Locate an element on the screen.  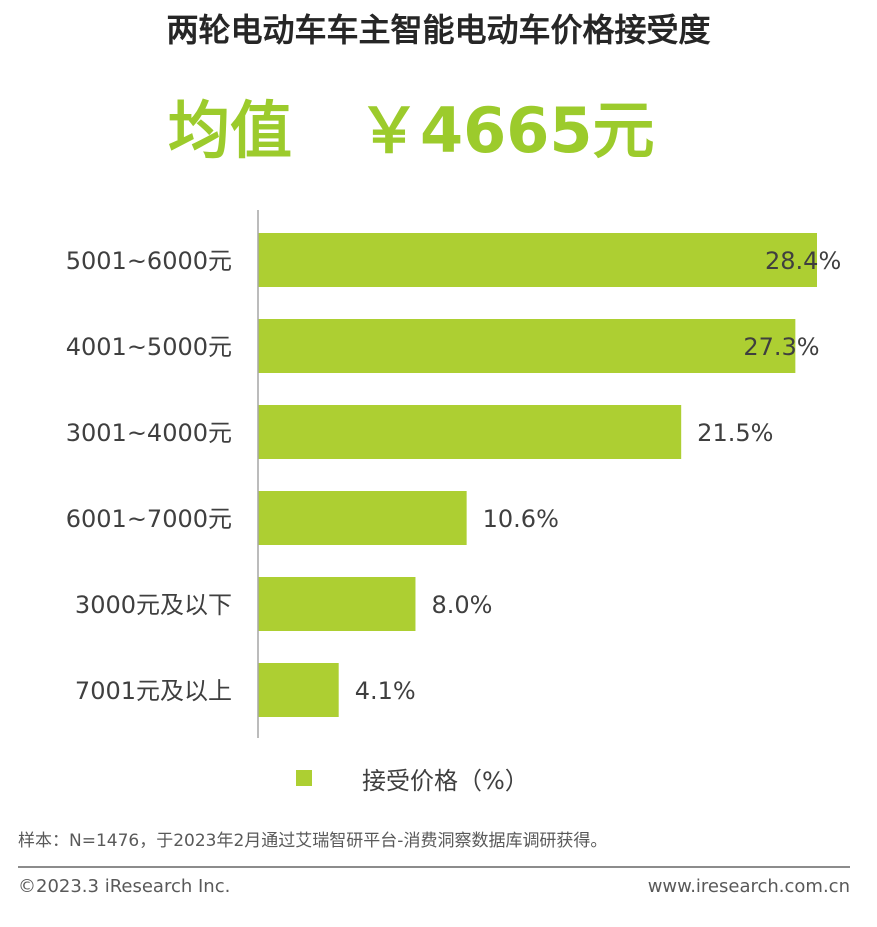
category-label: 3000元及以下 is located at coordinates (153, 605).